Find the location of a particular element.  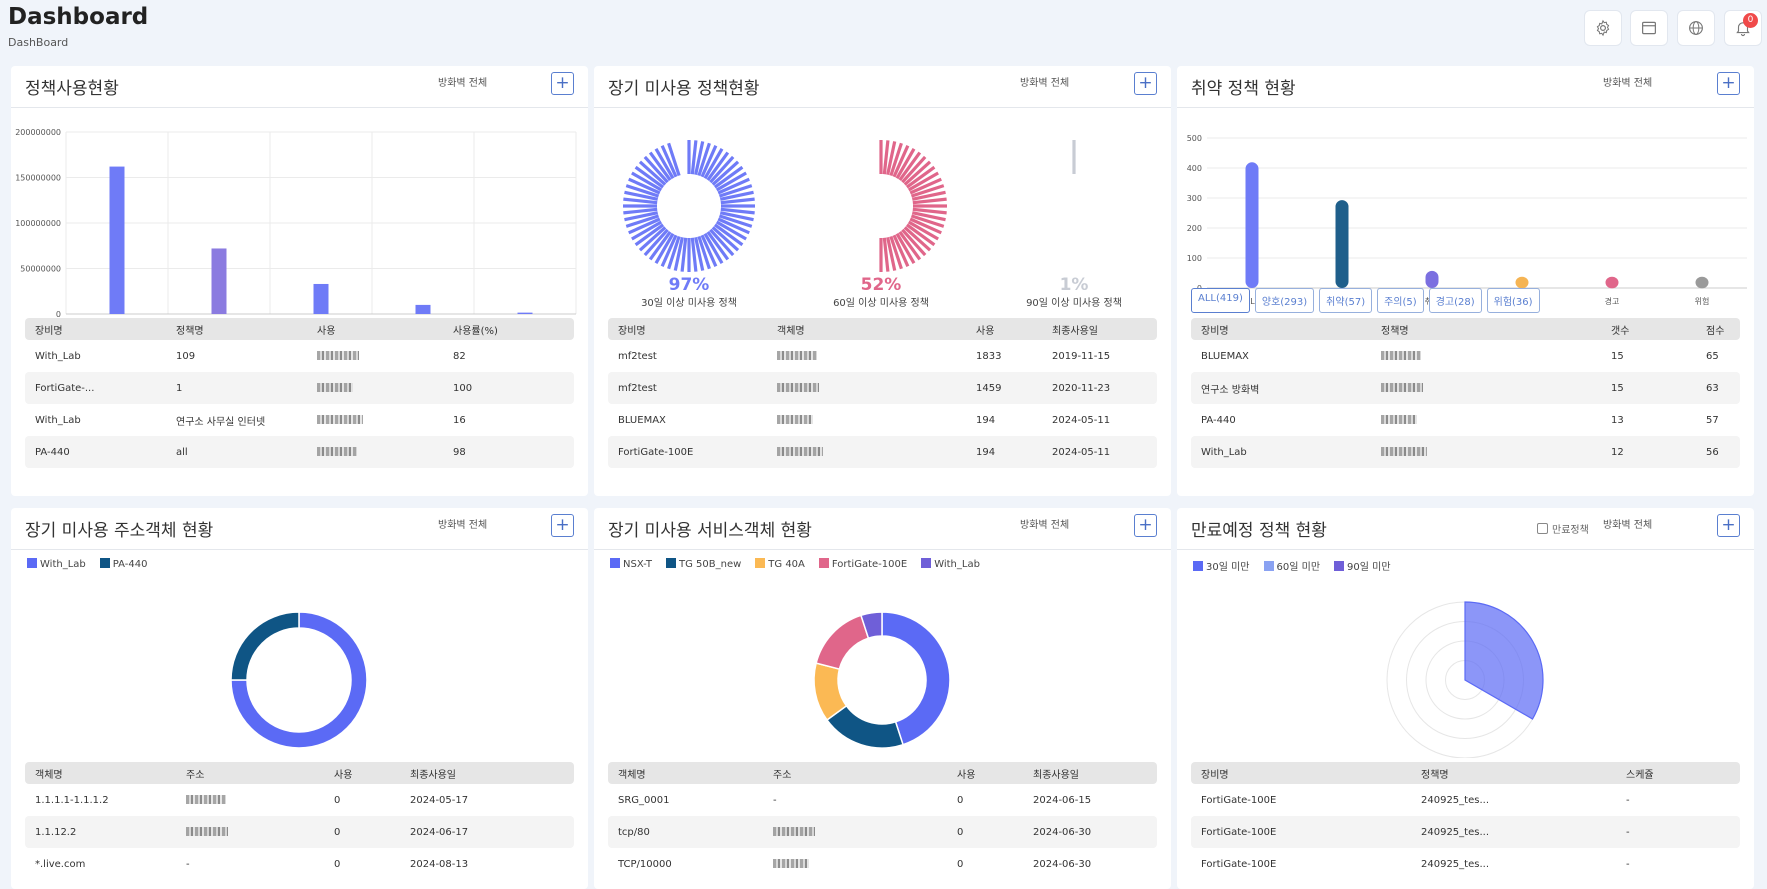

legend-item: FortiGate-100E is located at coordinates (862, 564).